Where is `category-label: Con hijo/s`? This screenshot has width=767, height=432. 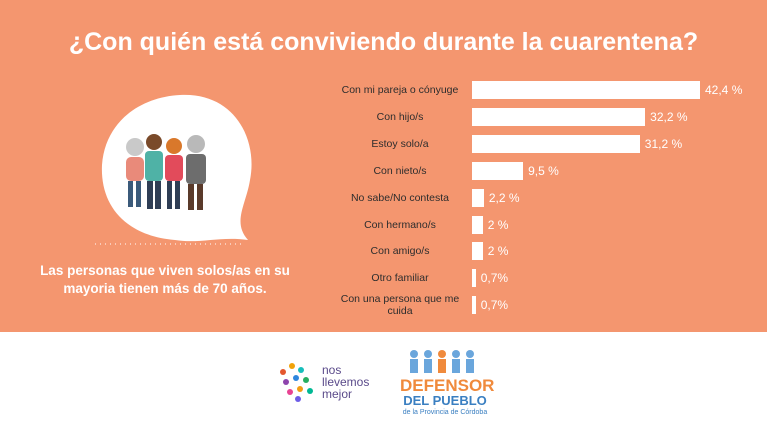
category-label: Con hijo/s is located at coordinates (400, 116).